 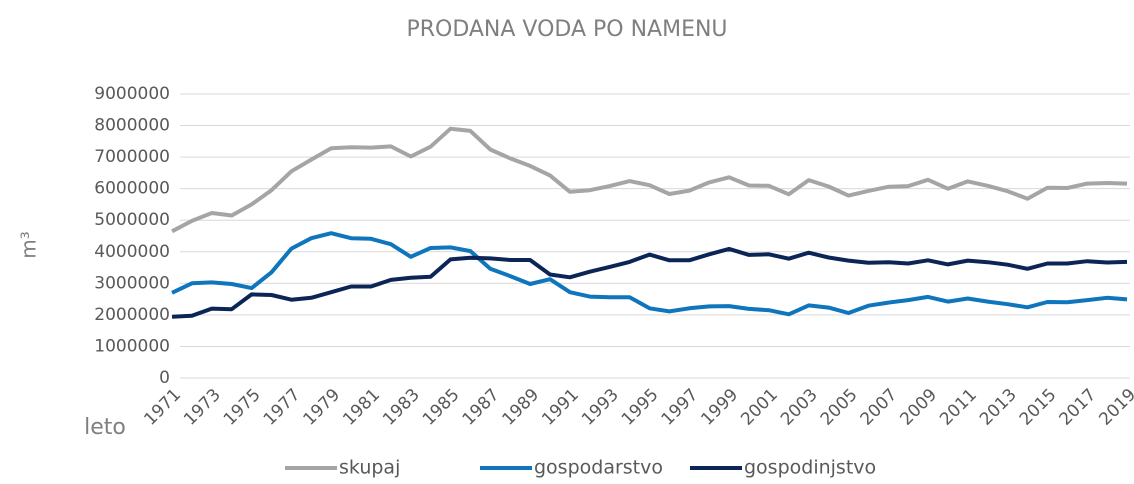 What do you see at coordinates (680, 407) in the screenshot?
I see `x-tick-label: 1997` at bounding box center [680, 407].